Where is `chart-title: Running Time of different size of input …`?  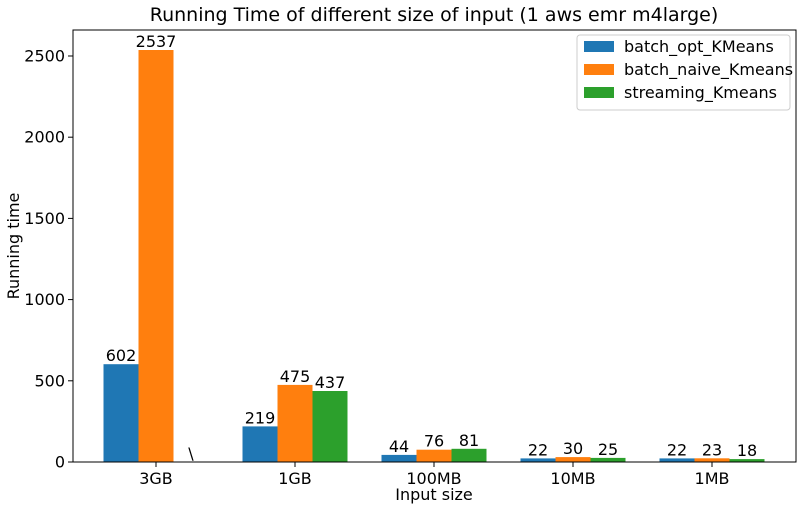 chart-title: Running Time of different size of input … is located at coordinates (434, 15).